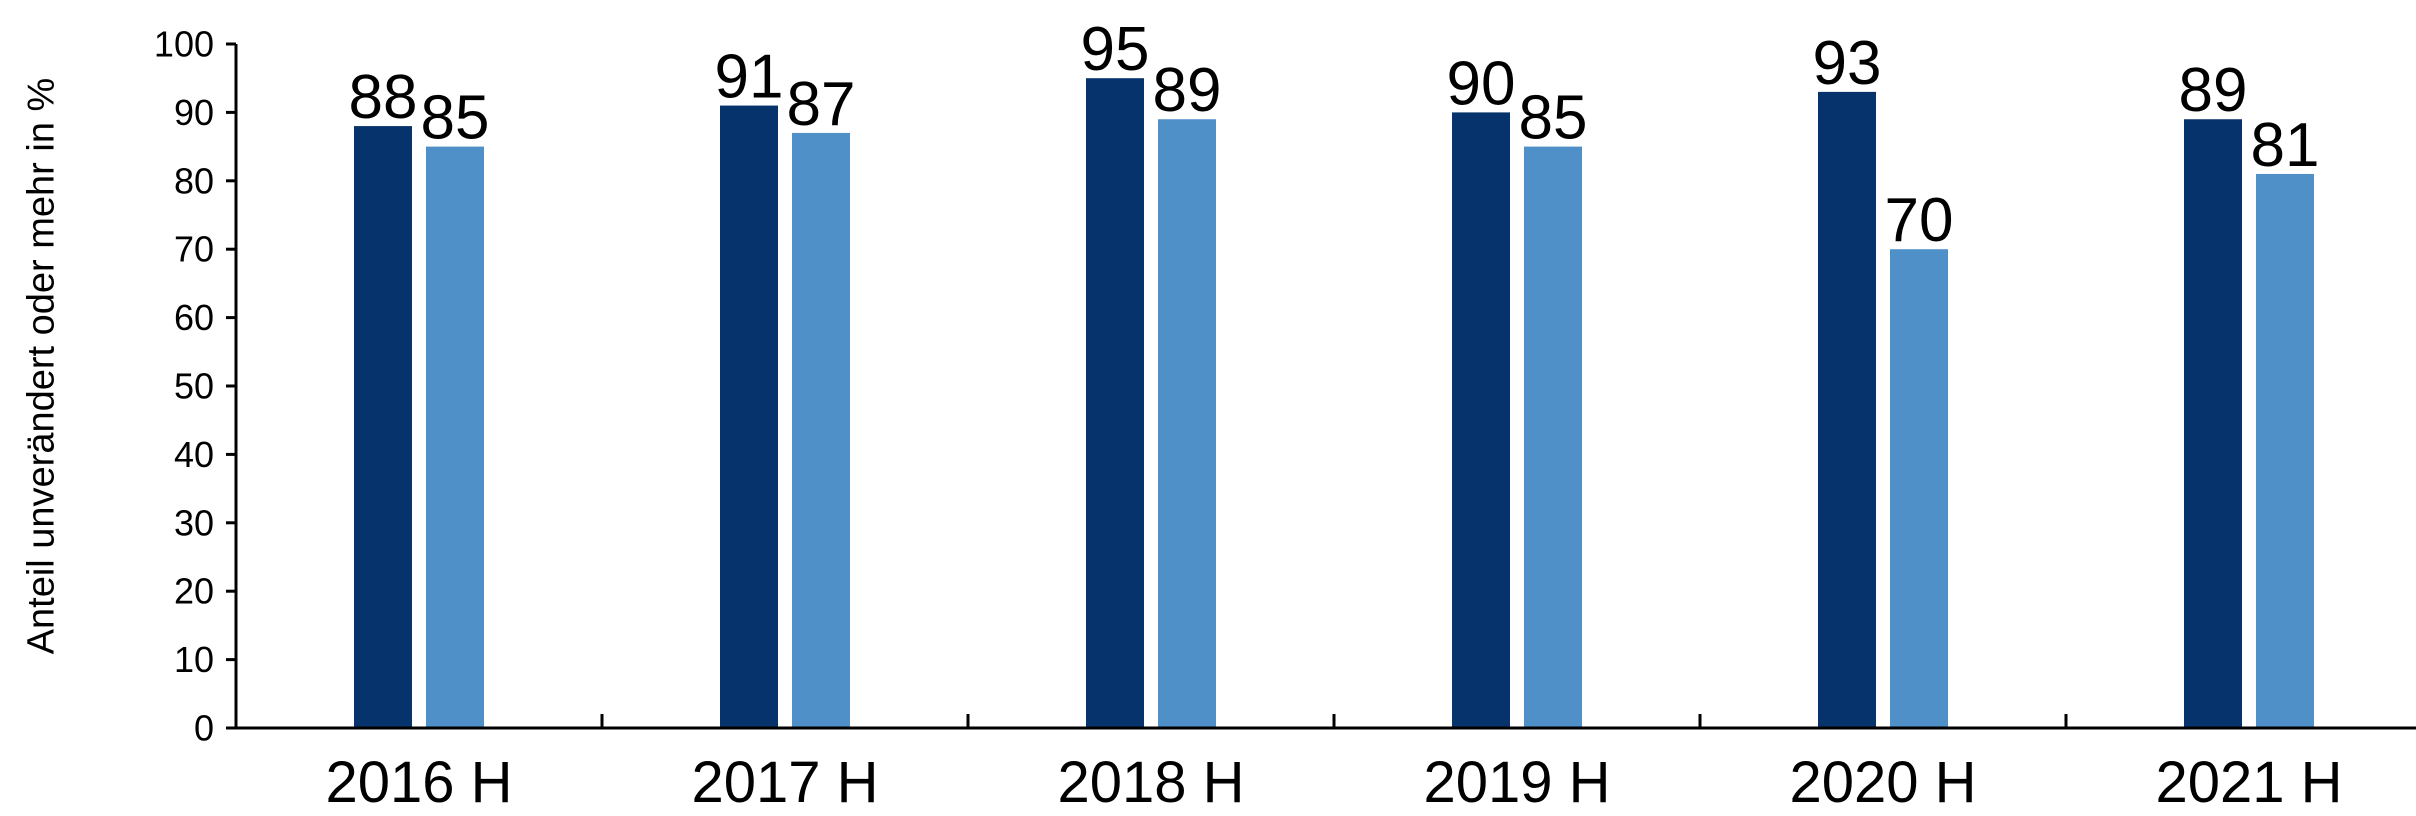  I want to click on bar-series-2-2020-h, so click(1919, 488).